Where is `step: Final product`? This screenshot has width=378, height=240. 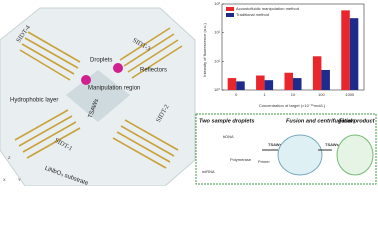 step: Final product is located at coordinates (357, 121).